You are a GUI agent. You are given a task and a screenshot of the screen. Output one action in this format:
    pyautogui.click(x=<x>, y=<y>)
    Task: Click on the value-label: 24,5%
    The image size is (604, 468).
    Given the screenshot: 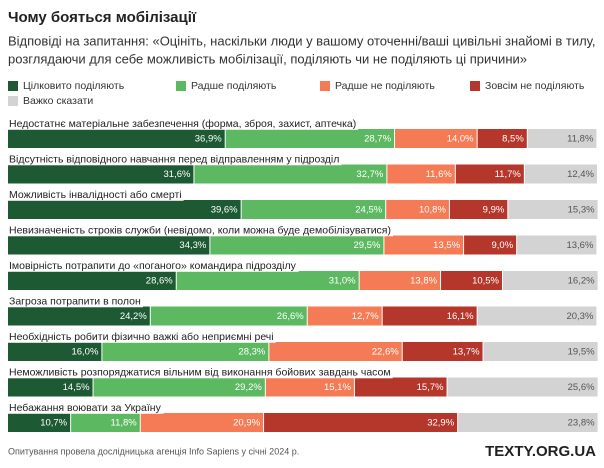 What is the action you would take?
    pyautogui.click(x=368, y=210)
    